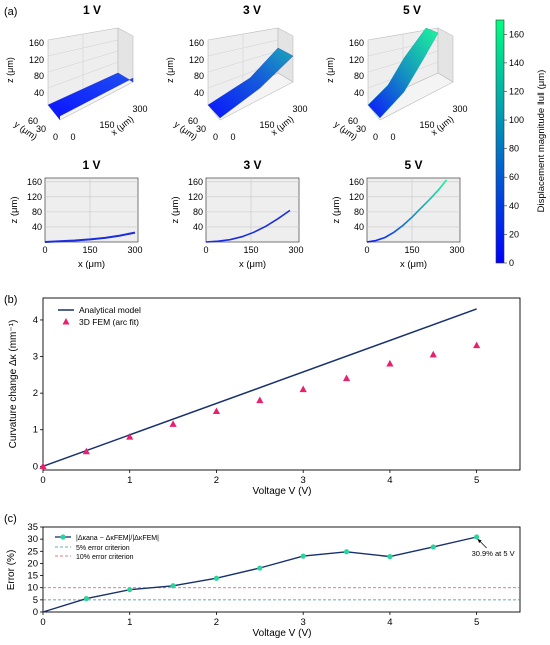 Image resolution: width=550 pixels, height=645 pixels. Describe the element at coordinates (32, 563) in the screenshot. I see `y-tick-label: 20` at that location.